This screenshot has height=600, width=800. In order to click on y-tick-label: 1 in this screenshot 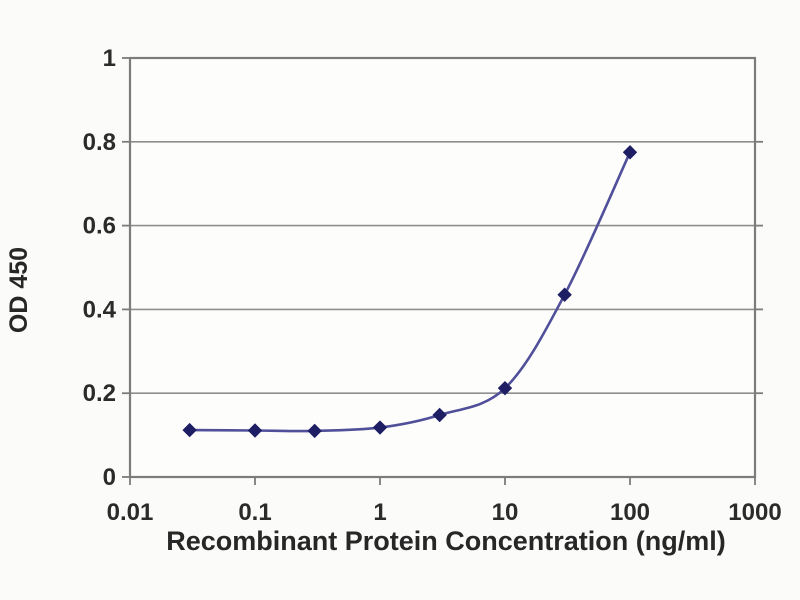, I will do `click(109, 58)`.